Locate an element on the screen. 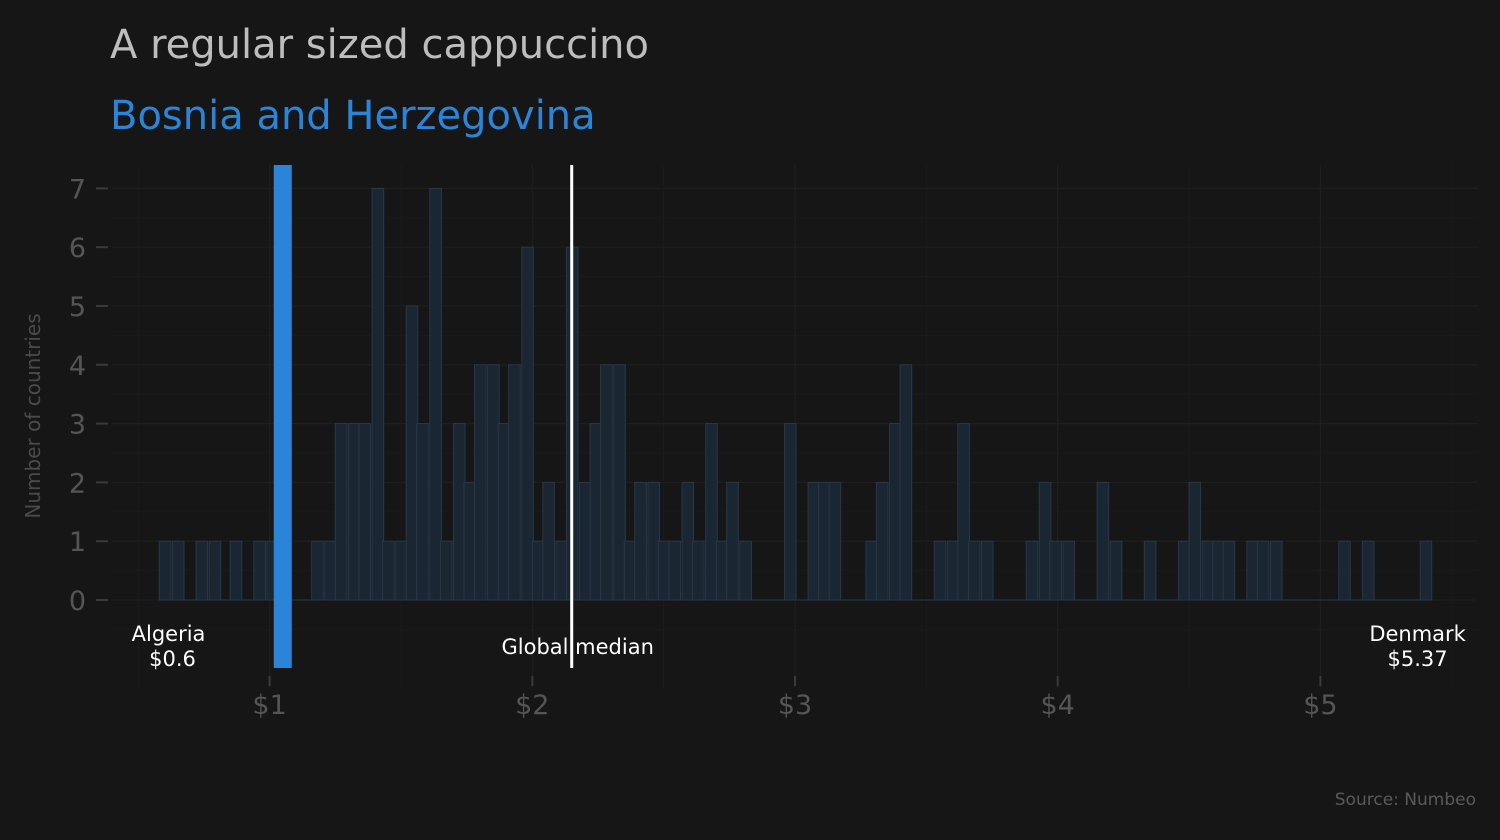 This screenshot has height=840, width=1500. x-tick-label: $1 is located at coordinates (269, 705).